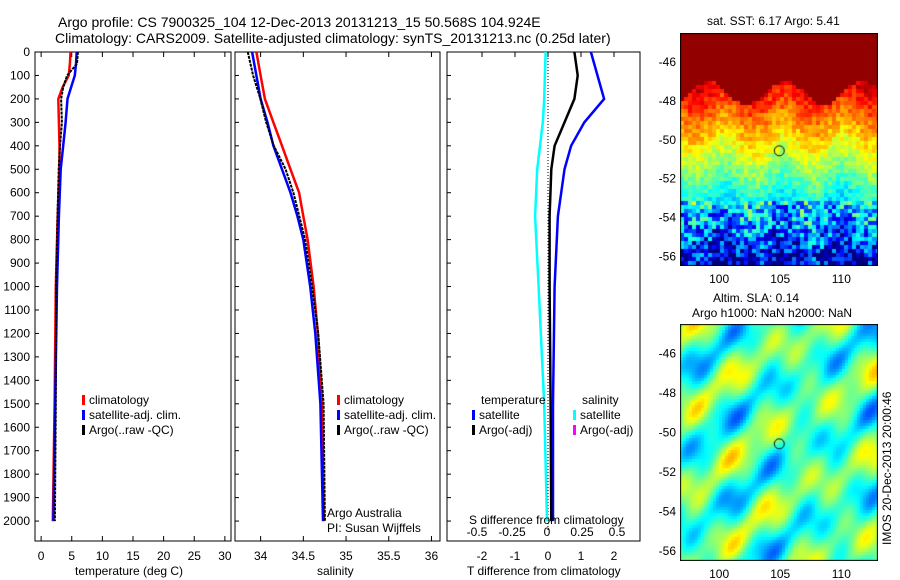 This screenshot has height=580, width=900. Describe the element at coordinates (16, 474) in the screenshot. I see `depth-tick-label: 1800` at that location.